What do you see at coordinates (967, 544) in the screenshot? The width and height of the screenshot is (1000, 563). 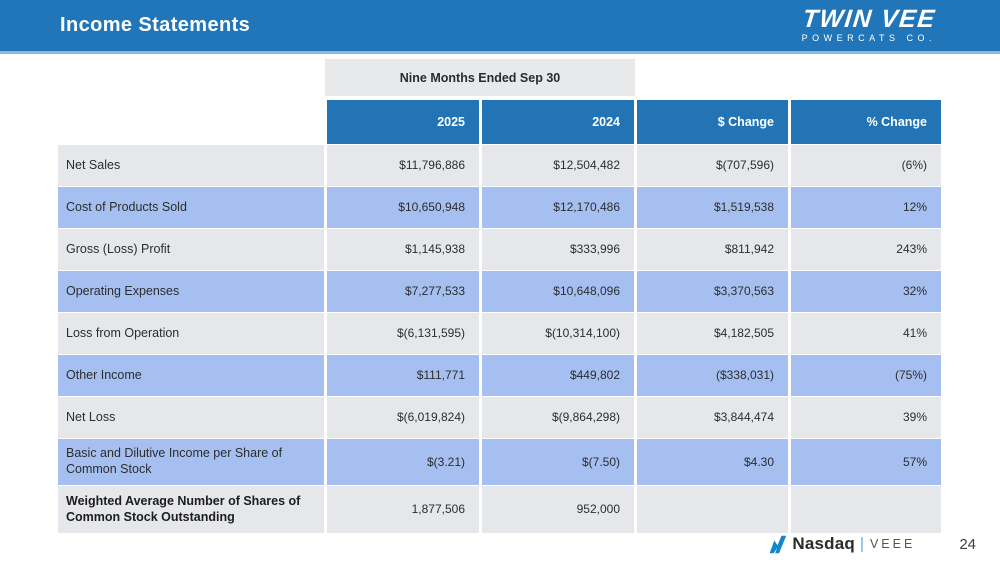 I see `page-number: 24` at bounding box center [967, 544].